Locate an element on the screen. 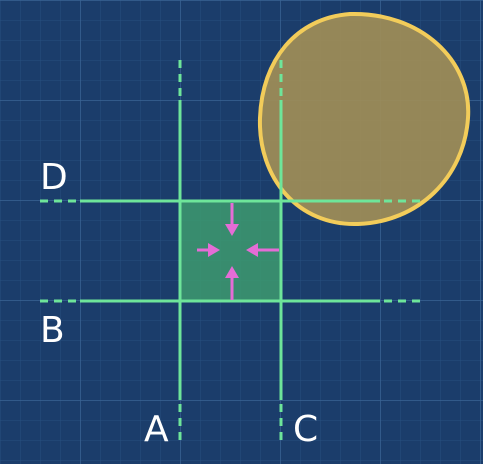  label-c: C is located at coordinates (305, 429).